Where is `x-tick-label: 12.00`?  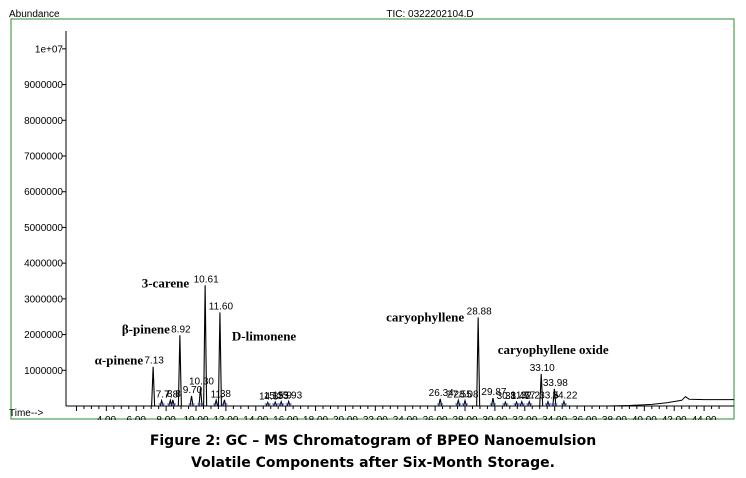 x-tick-label: 12.00 is located at coordinates (225, 417).